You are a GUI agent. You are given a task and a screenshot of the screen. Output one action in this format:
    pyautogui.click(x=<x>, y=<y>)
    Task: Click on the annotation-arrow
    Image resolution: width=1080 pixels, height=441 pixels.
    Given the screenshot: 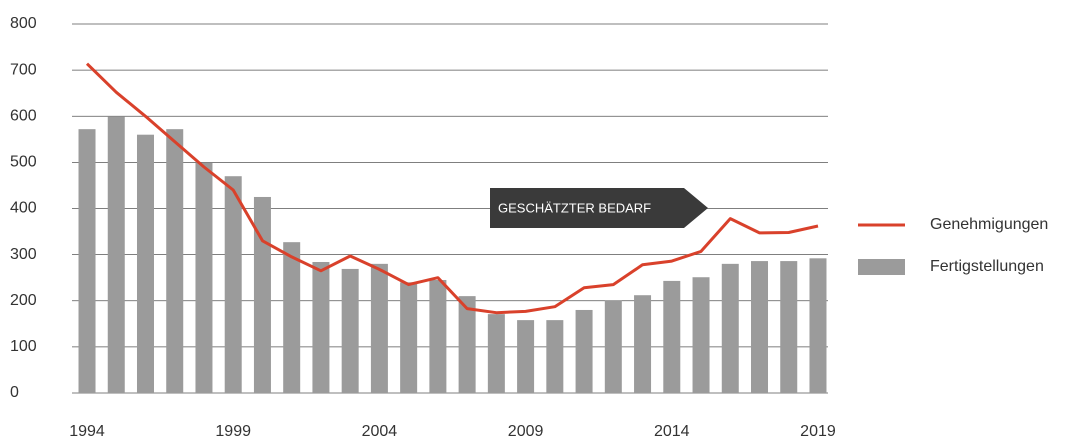 What is the action you would take?
    pyautogui.click(x=599, y=208)
    